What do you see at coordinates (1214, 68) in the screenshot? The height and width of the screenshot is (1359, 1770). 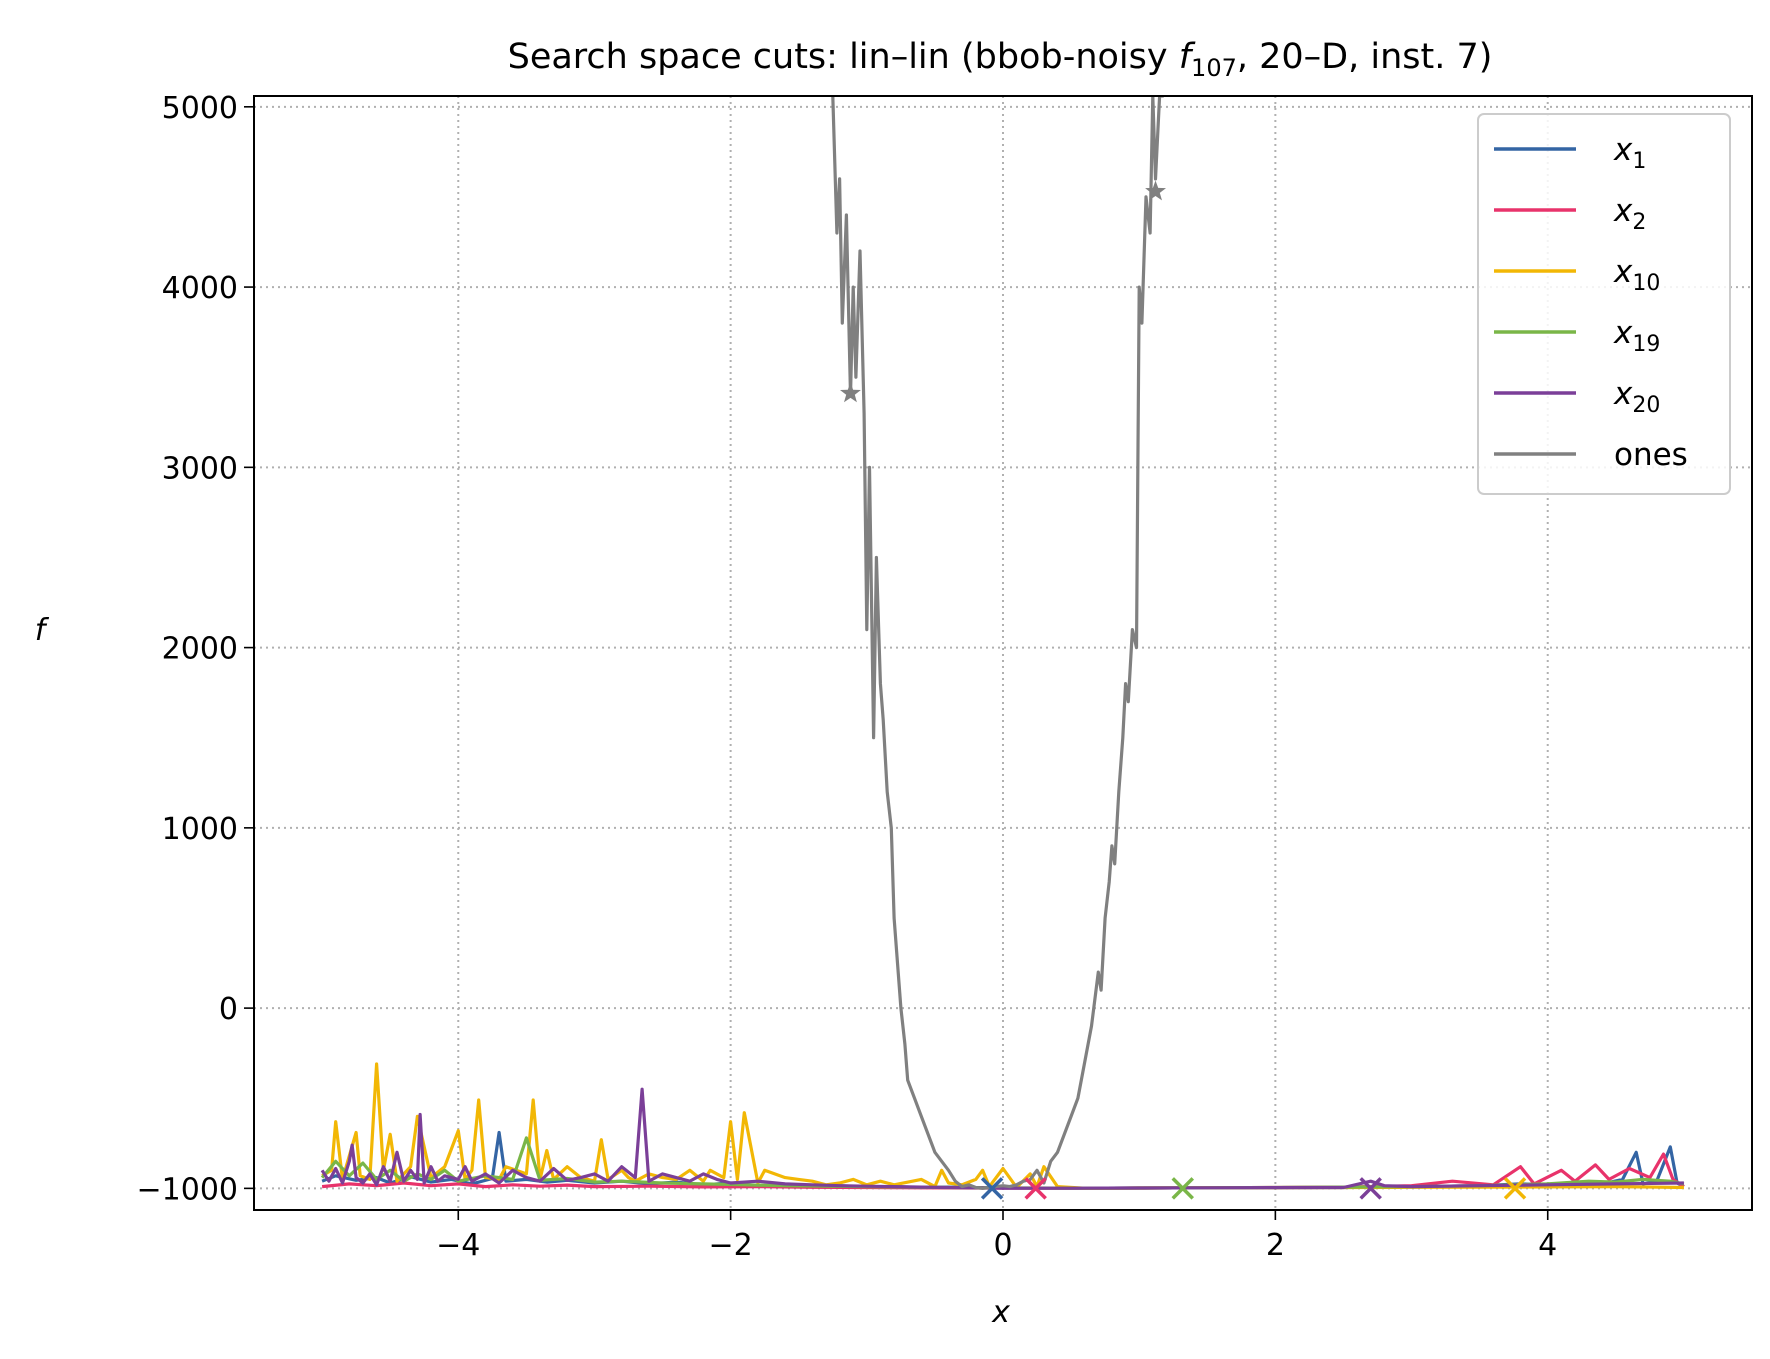 I see `title-func-subscript: 107` at bounding box center [1214, 68].